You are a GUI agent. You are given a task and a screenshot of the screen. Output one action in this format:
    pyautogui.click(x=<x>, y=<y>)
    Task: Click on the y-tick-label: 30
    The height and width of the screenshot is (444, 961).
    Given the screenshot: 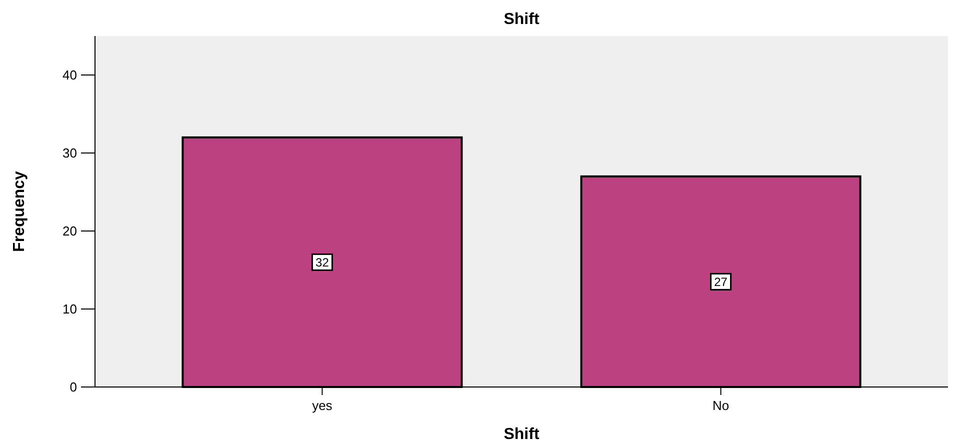 What is the action you would take?
    pyautogui.click(x=69, y=153)
    